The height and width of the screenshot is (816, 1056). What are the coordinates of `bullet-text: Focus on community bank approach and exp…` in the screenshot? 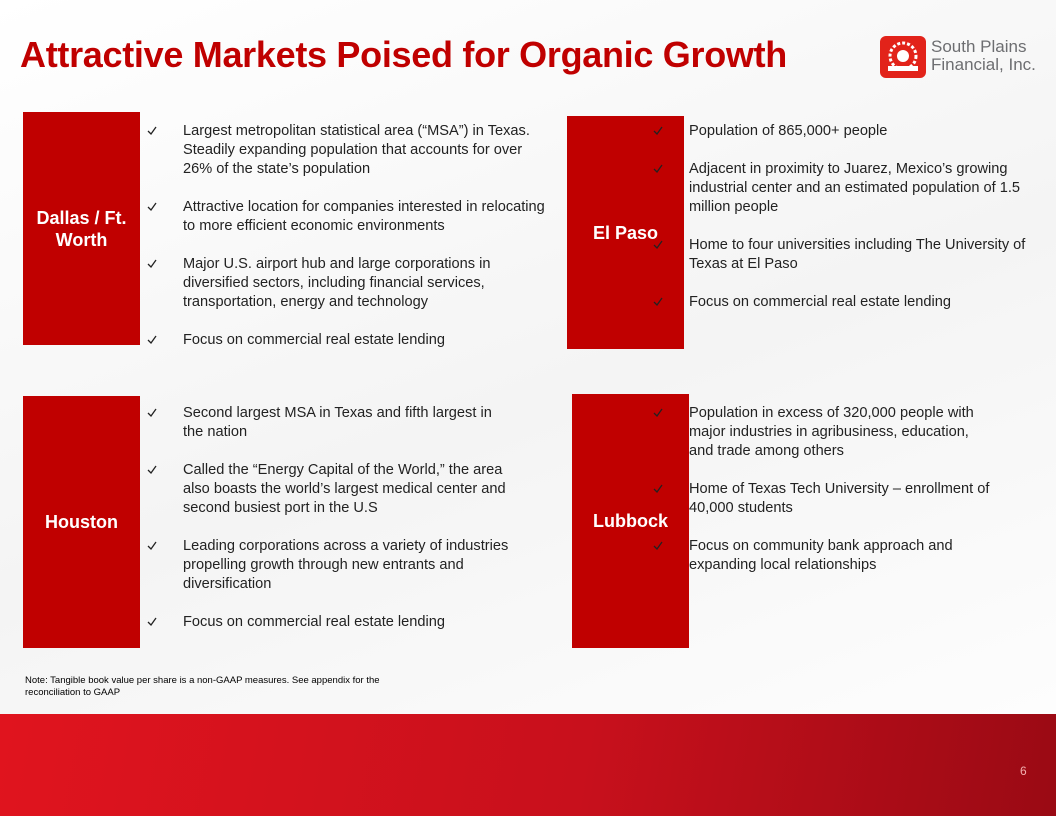 It's located at (821, 555).